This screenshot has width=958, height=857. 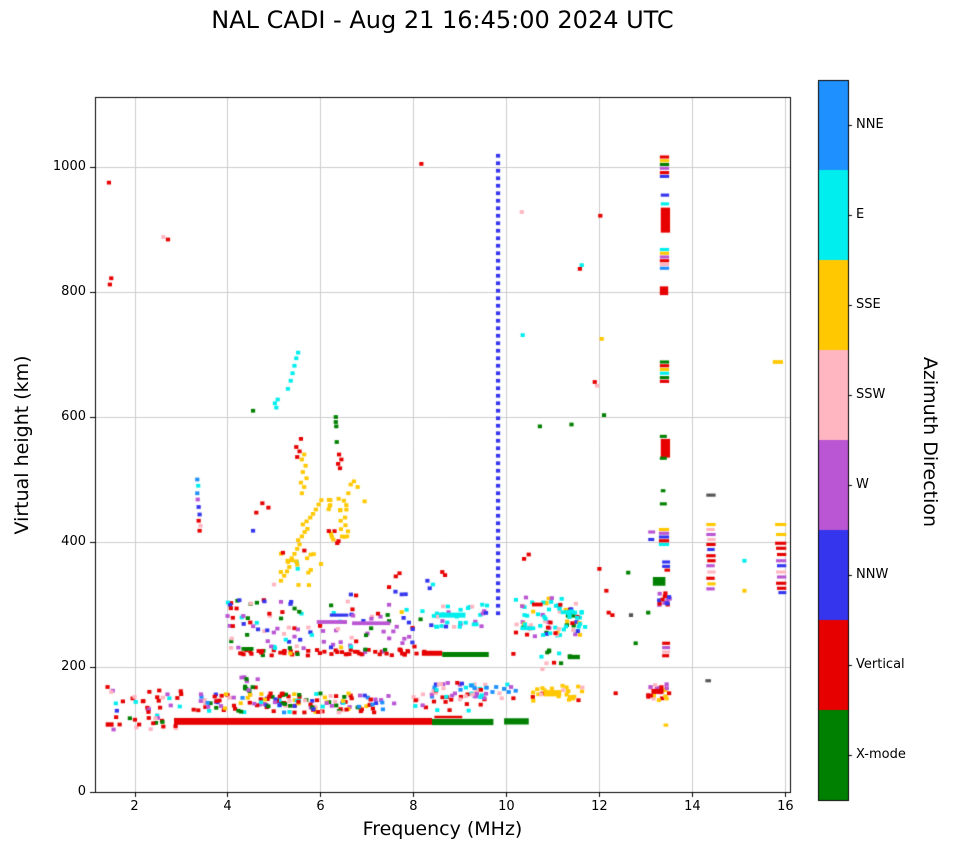 What do you see at coordinates (930, 442) in the screenshot?
I see `colorbar-title: Azimuth Direction` at bounding box center [930, 442].